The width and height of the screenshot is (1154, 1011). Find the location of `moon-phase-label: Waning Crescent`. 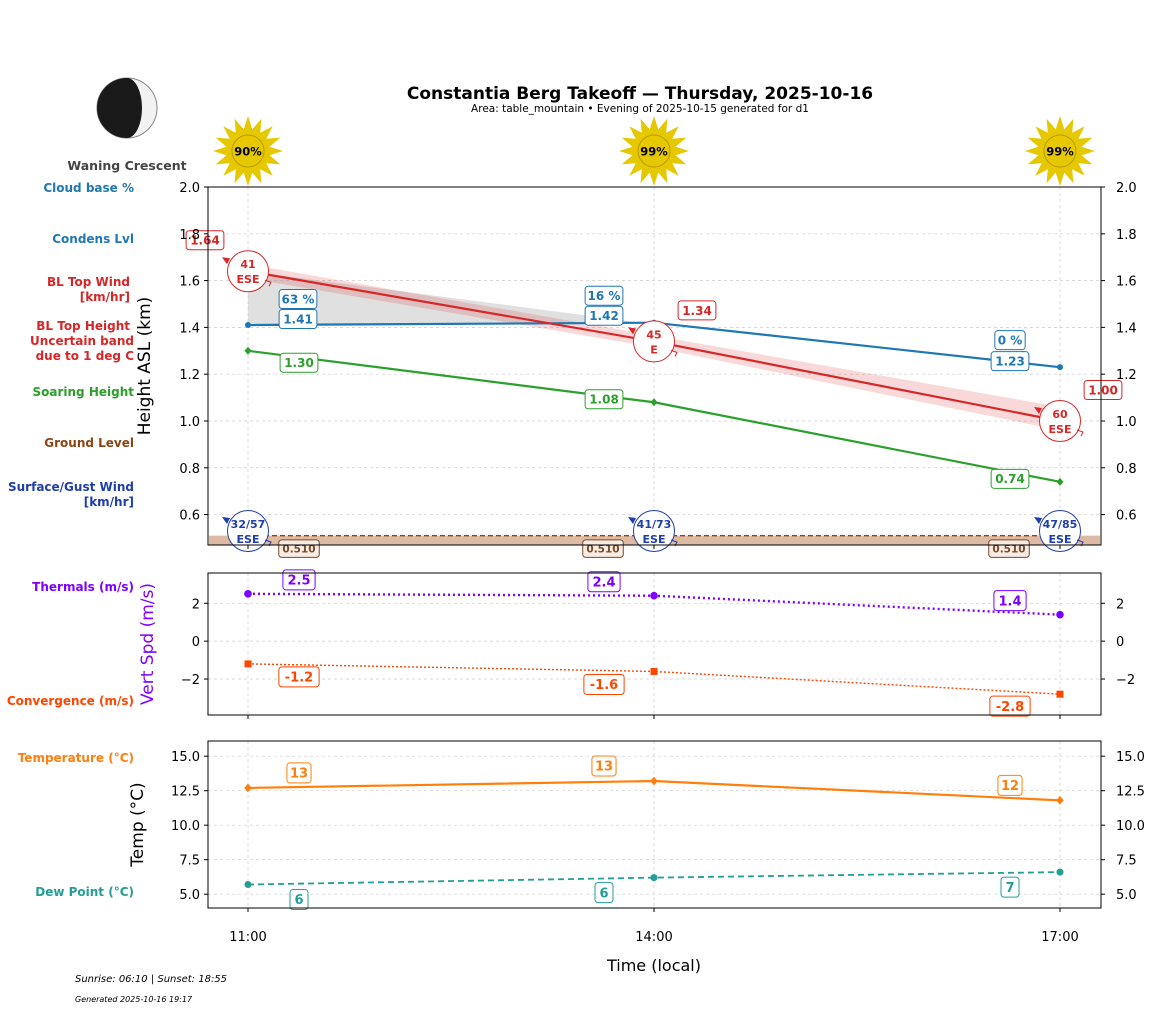

moon-phase-label: Waning Crescent is located at coordinates (126, 165).